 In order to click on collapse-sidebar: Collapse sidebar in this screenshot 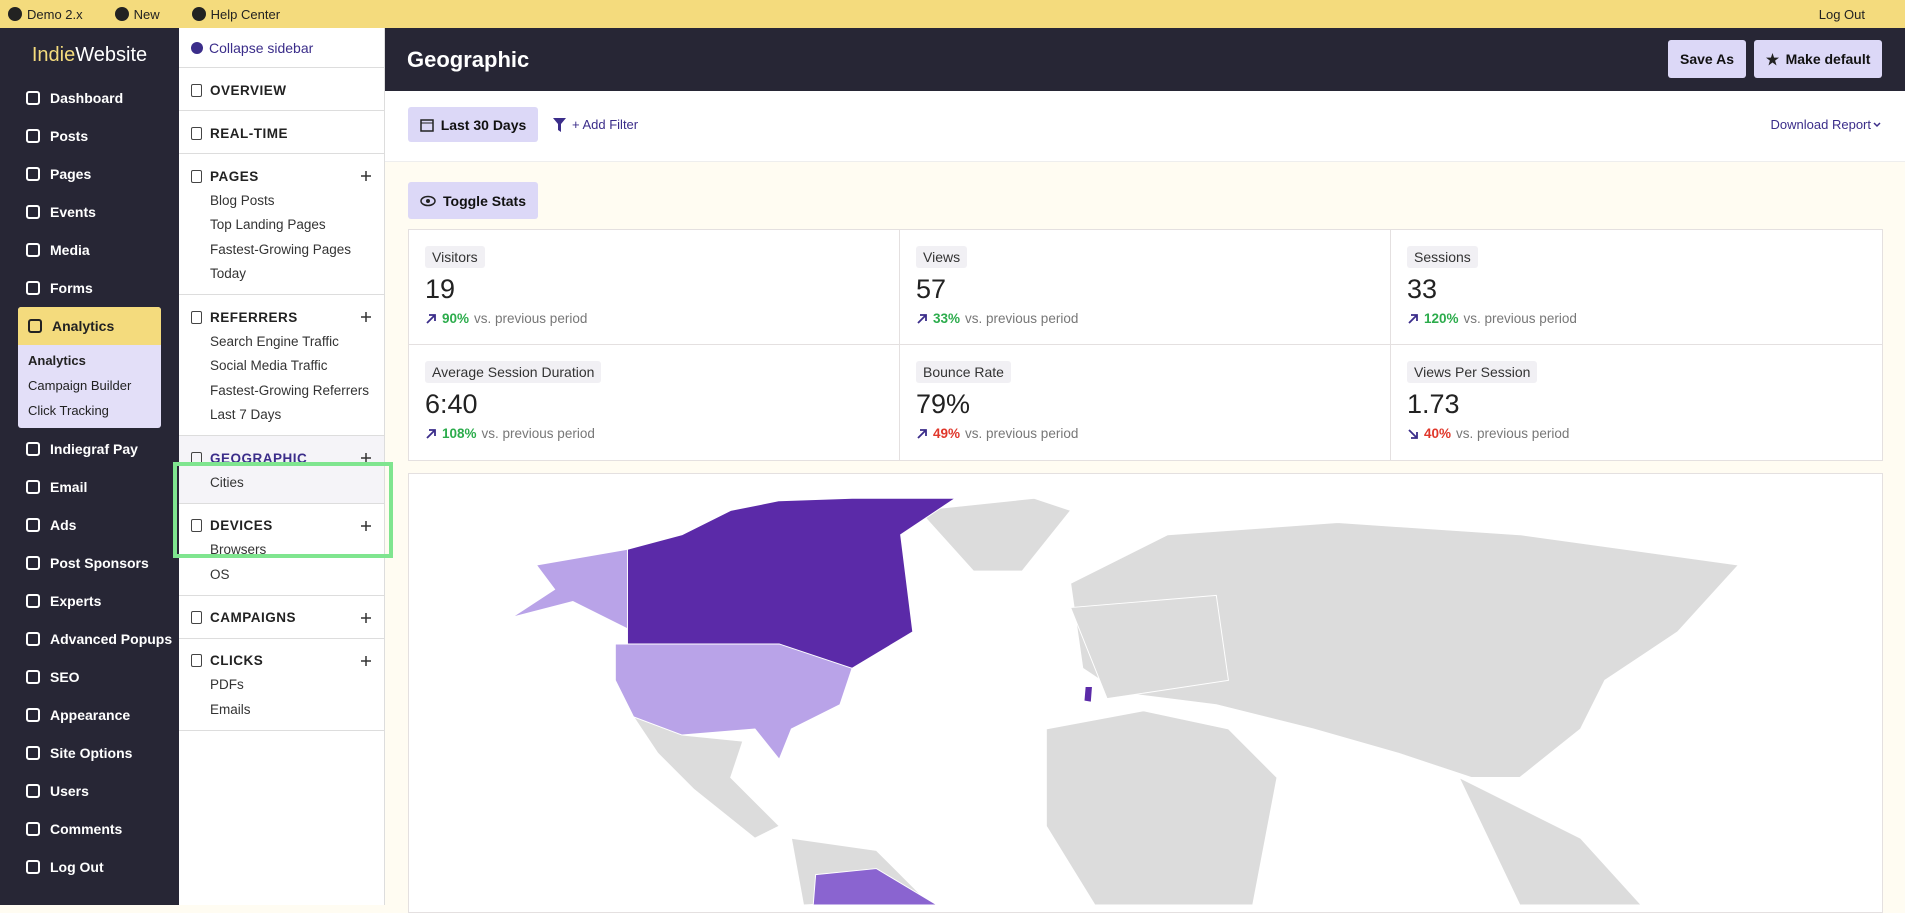, I will do `click(281, 48)`.